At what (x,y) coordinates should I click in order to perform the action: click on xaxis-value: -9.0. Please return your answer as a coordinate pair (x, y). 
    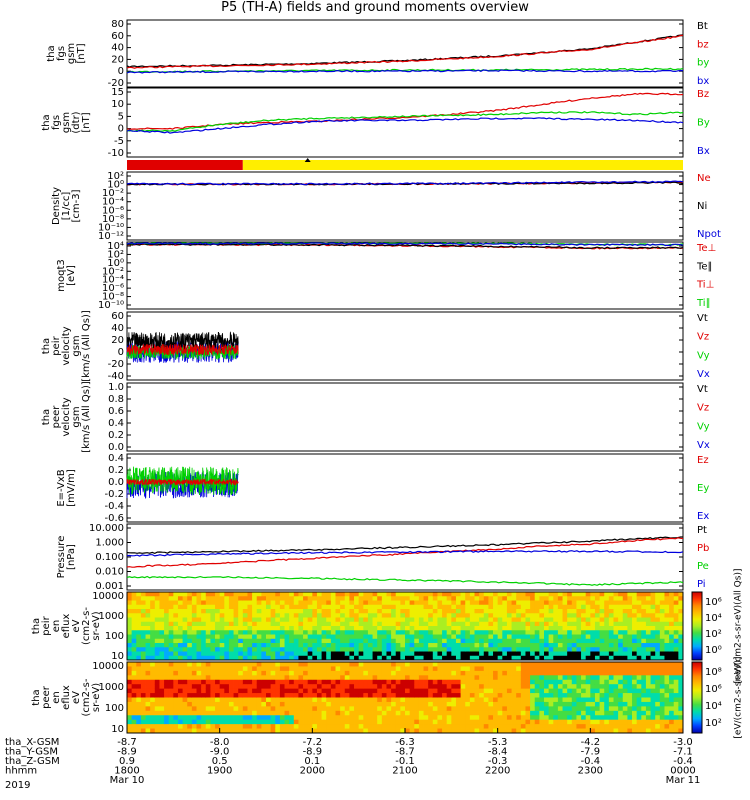
    Looking at the image, I should click on (220, 752).